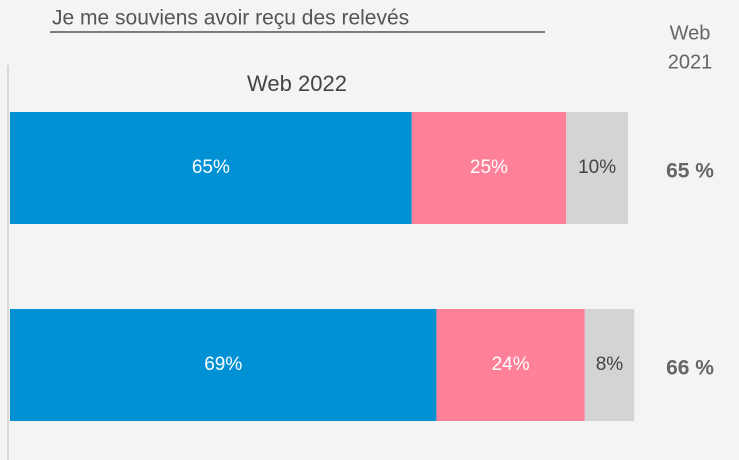 Image resolution: width=739 pixels, height=460 pixels. Describe the element at coordinates (690, 62) in the screenshot. I see `comparison-title: 2021` at that location.